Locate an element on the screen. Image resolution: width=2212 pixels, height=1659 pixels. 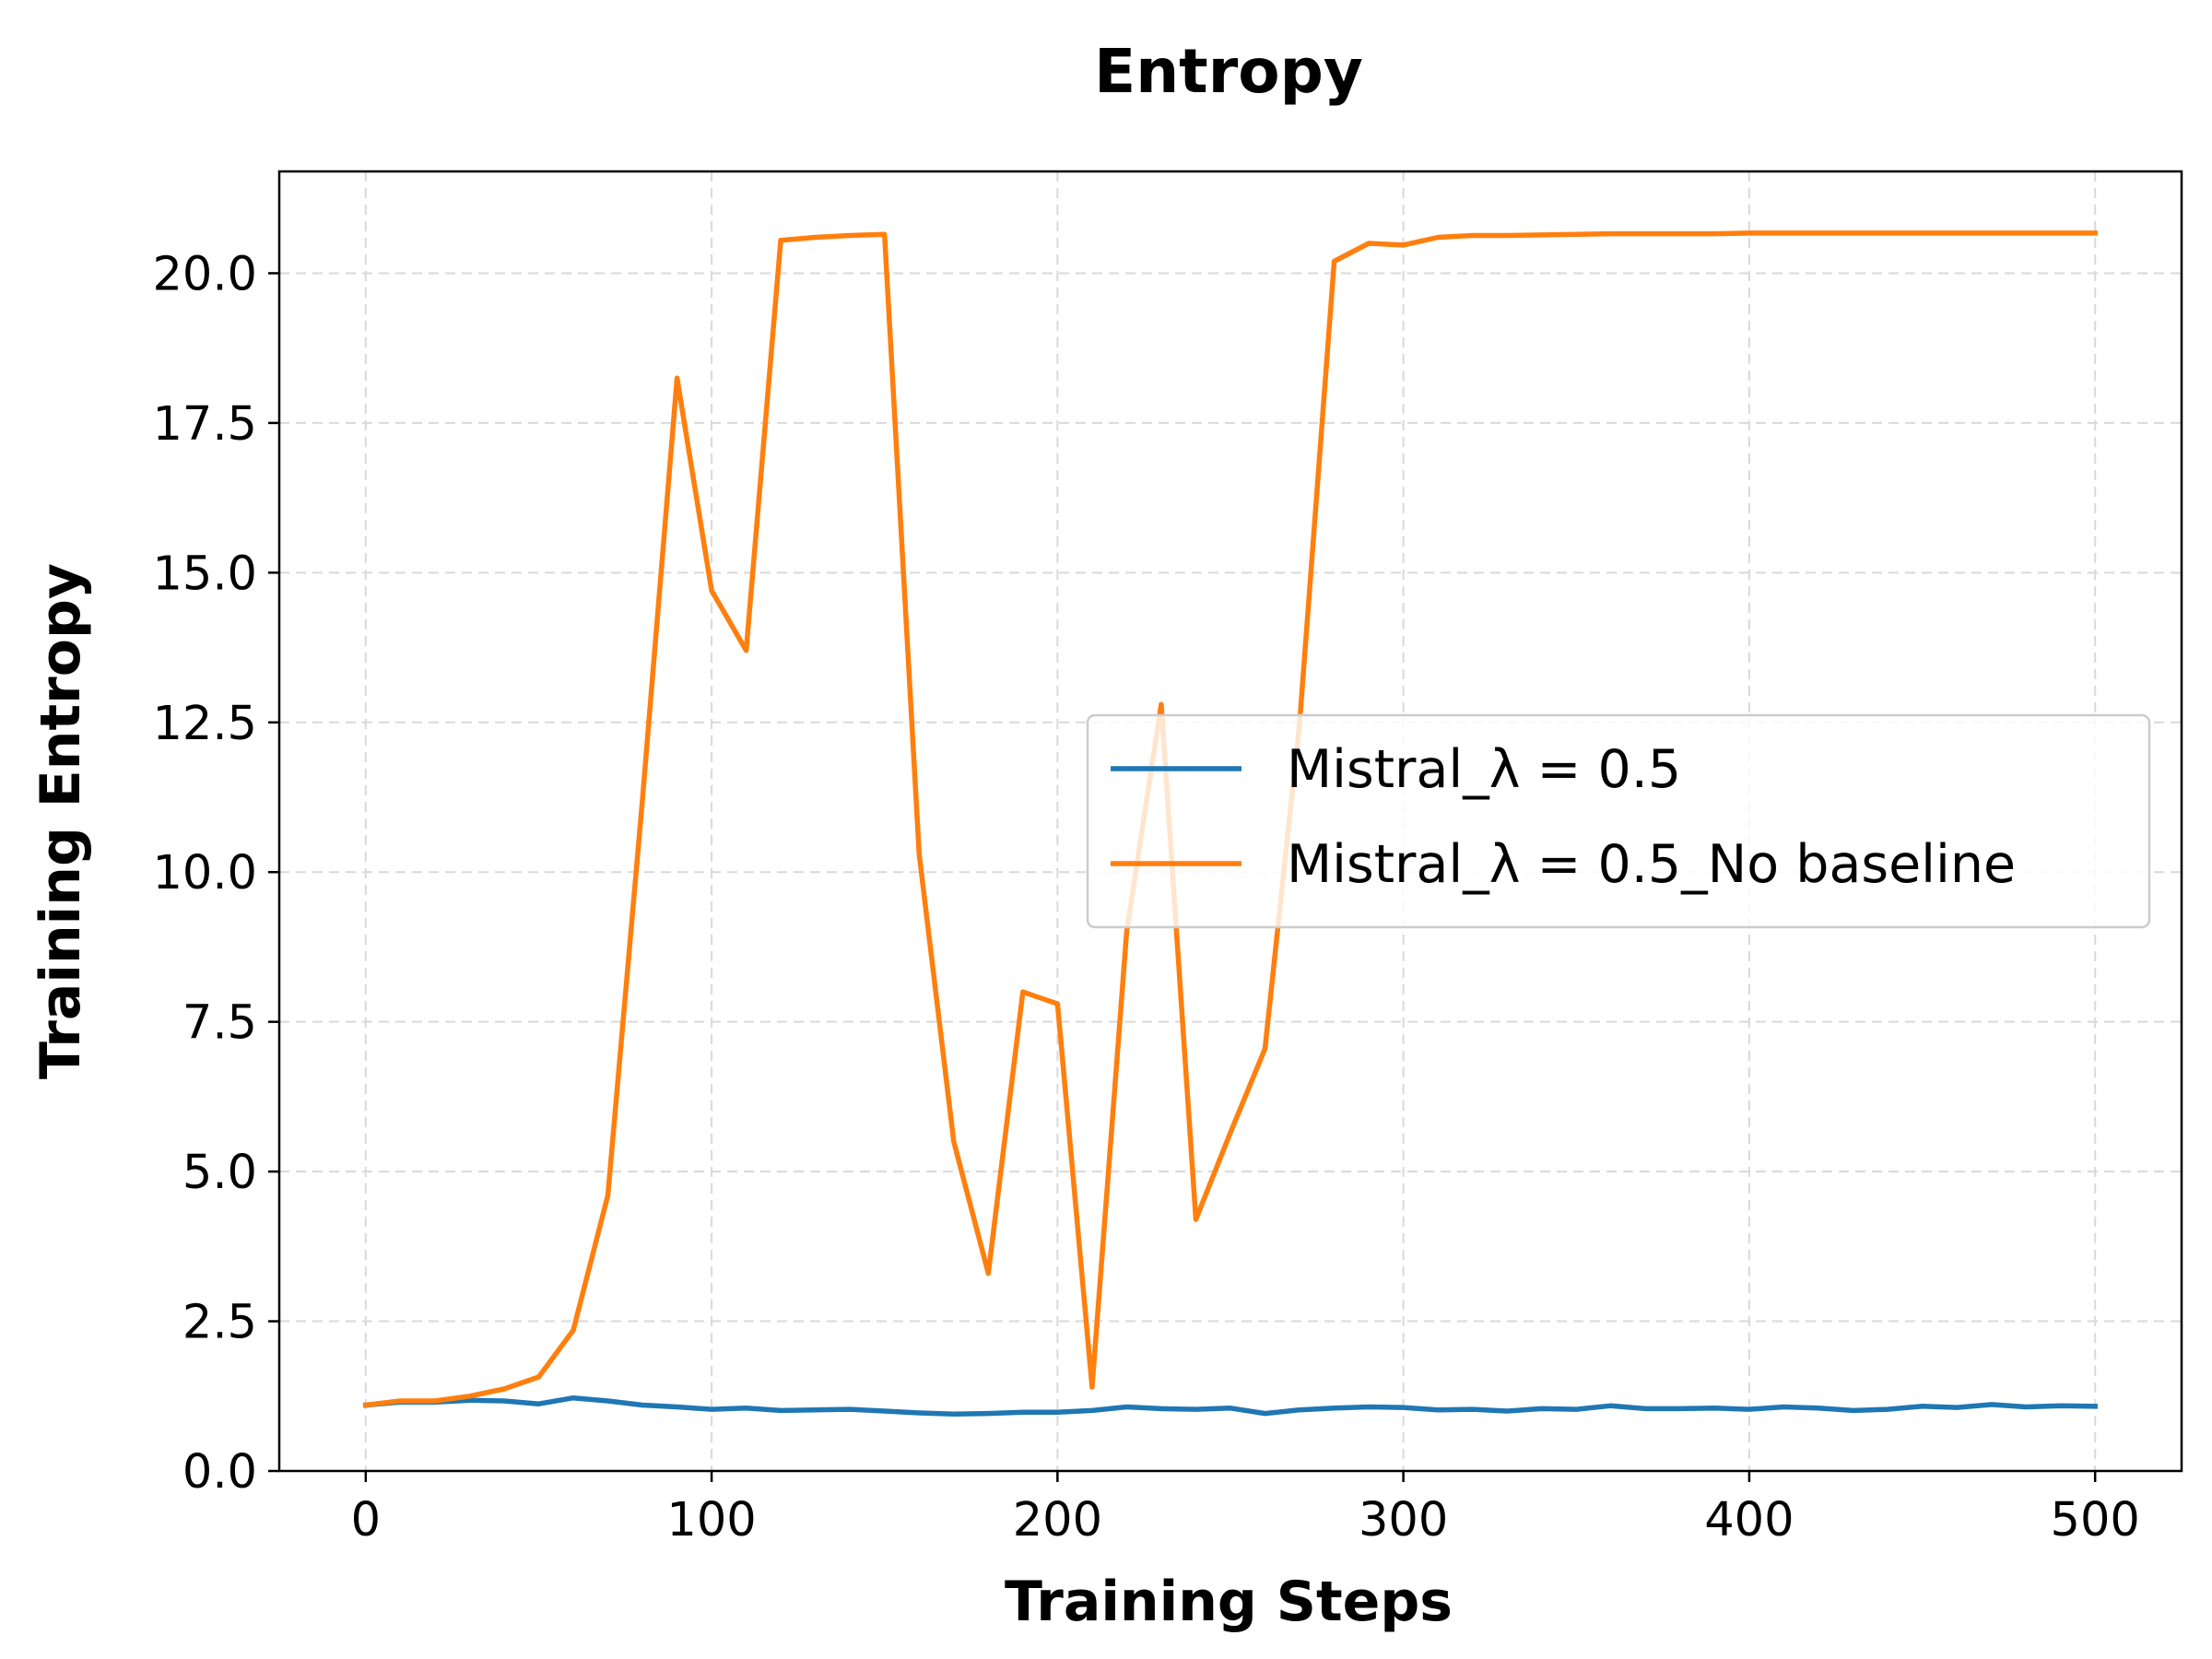
x-tick-label: 500 is located at coordinates (2095, 1520).